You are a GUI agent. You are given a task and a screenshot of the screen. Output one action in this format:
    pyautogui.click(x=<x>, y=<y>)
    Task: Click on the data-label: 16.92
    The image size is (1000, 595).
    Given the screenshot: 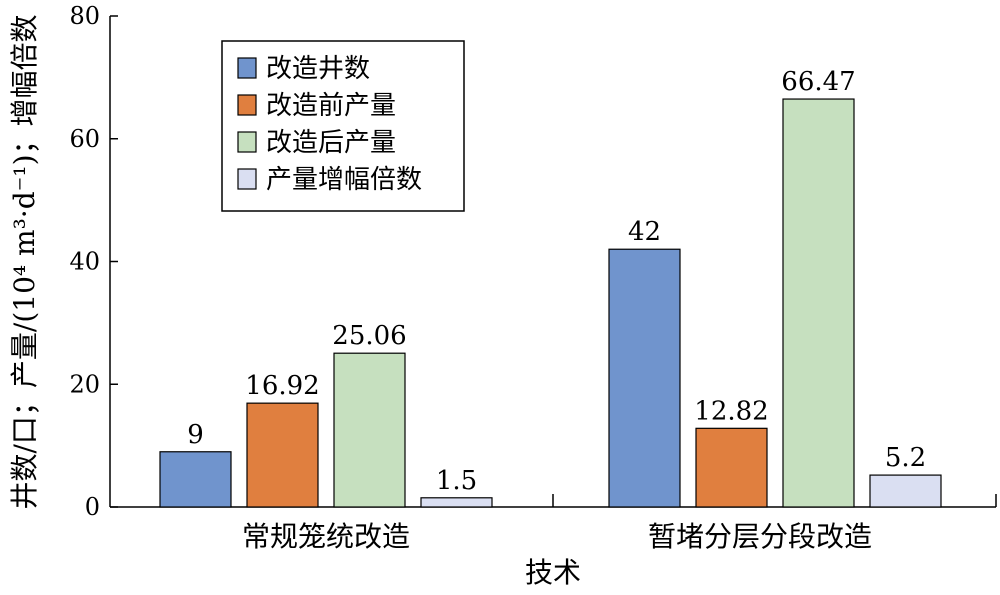 What is the action you would take?
    pyautogui.click(x=282, y=386)
    